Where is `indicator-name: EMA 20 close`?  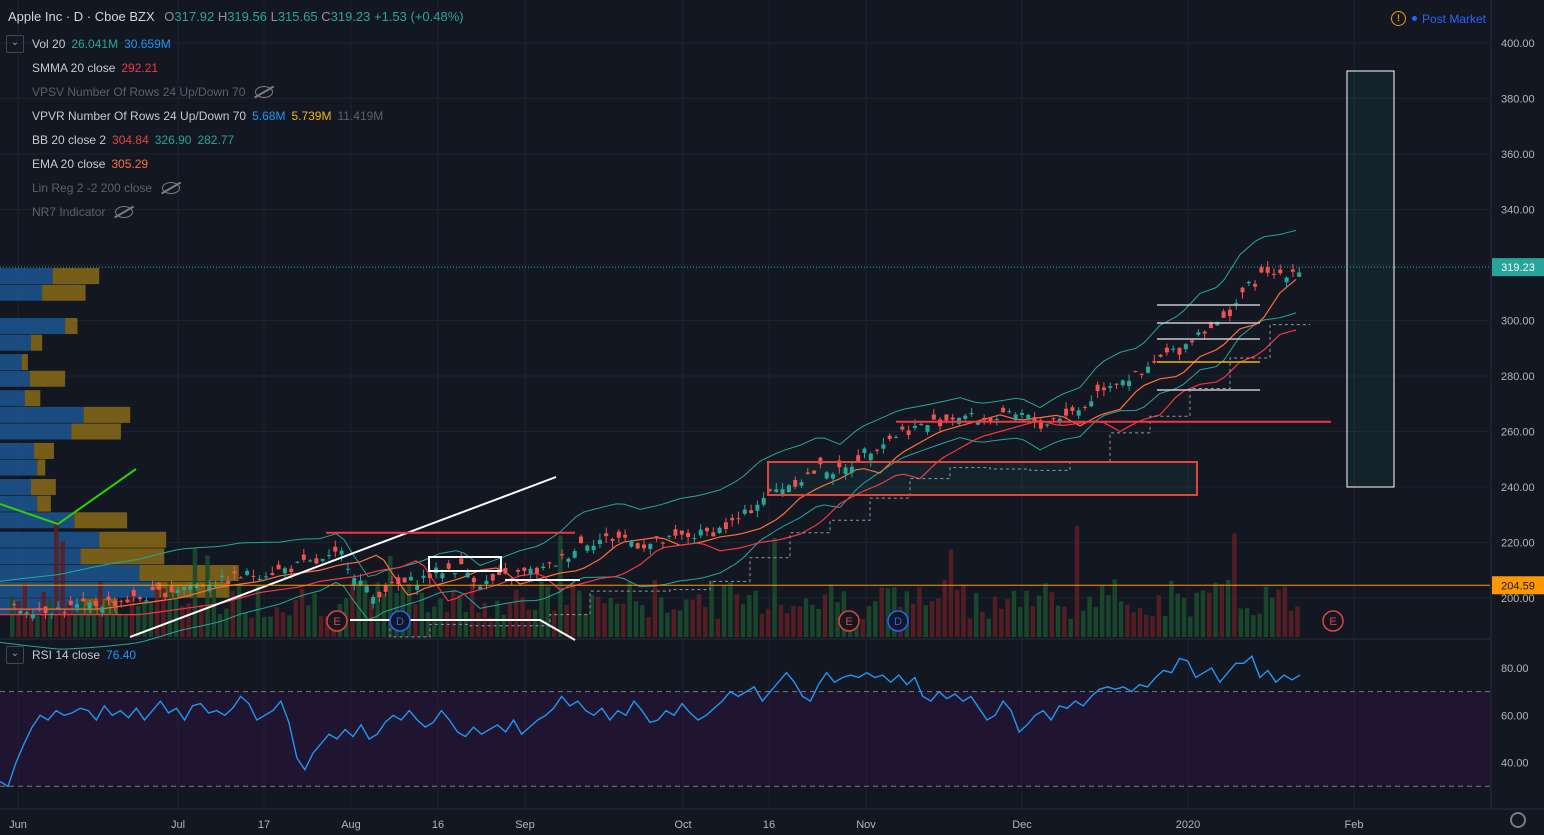
indicator-name: EMA 20 close is located at coordinates (69, 164).